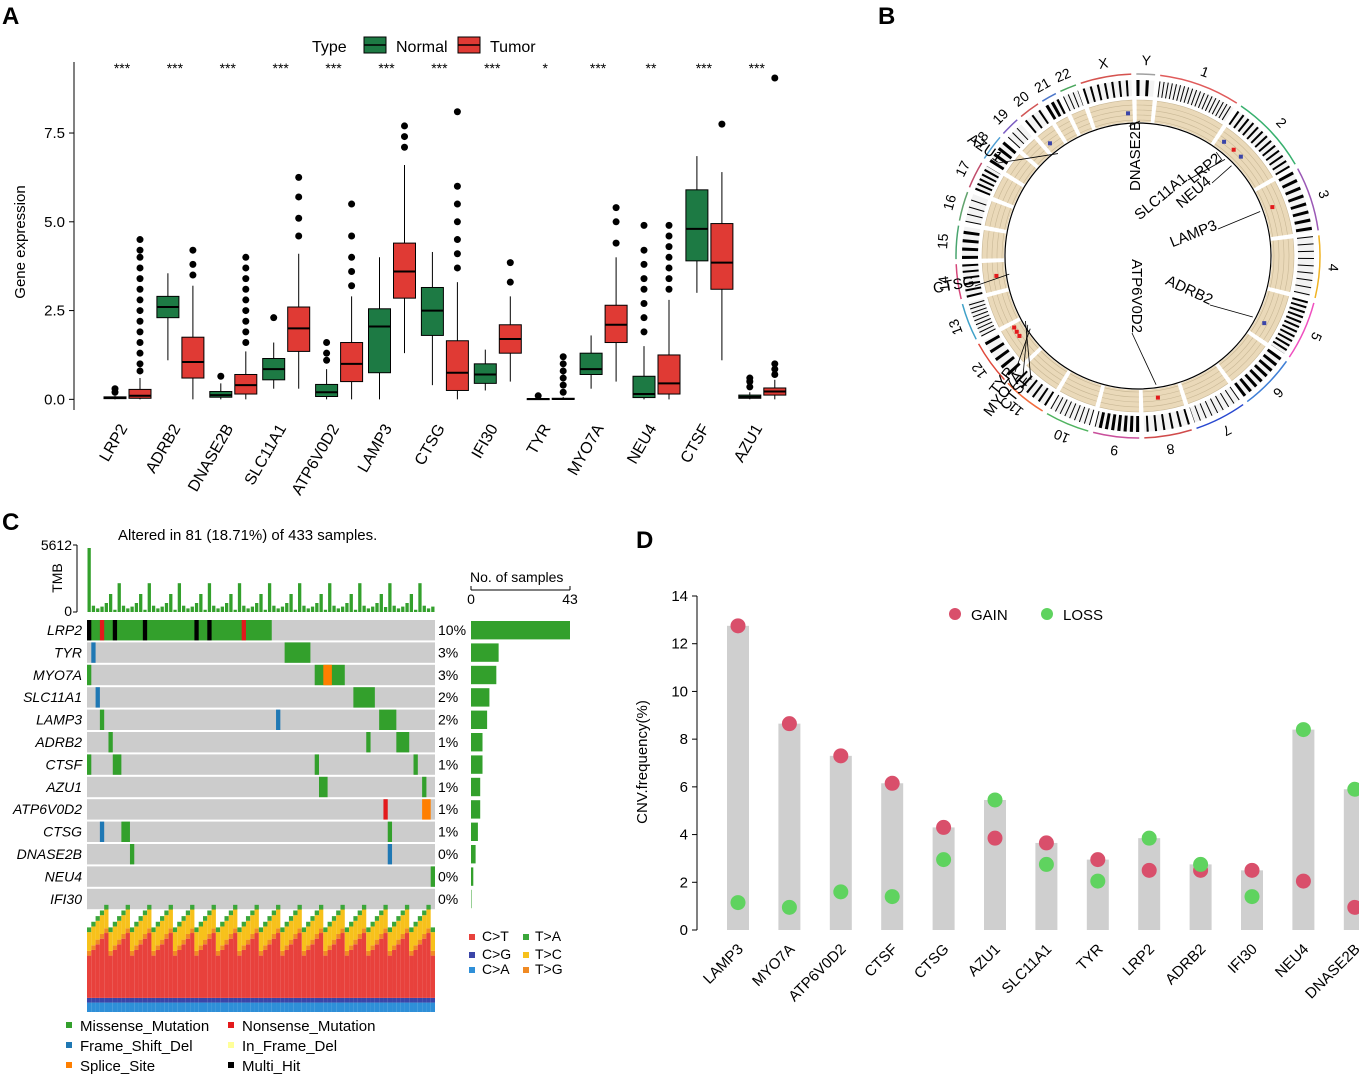 The width and height of the screenshot is (1359, 1075). I want to click on cnv-bar, so click(995, 864).